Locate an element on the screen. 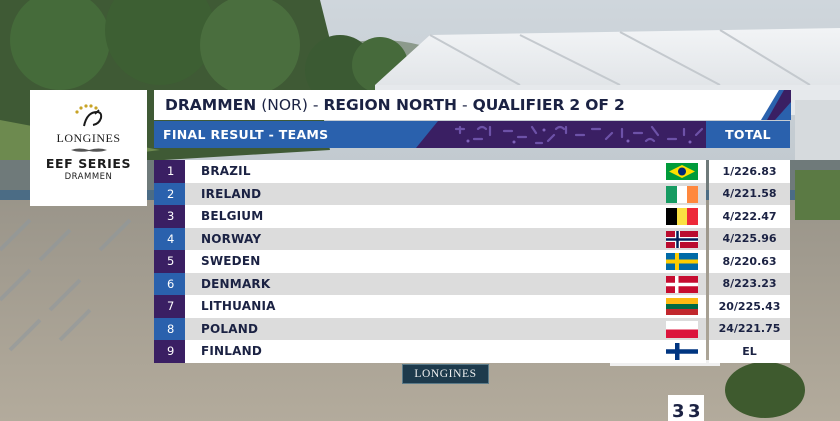  total-score-cell: 4/221.58 is located at coordinates (749, 193).